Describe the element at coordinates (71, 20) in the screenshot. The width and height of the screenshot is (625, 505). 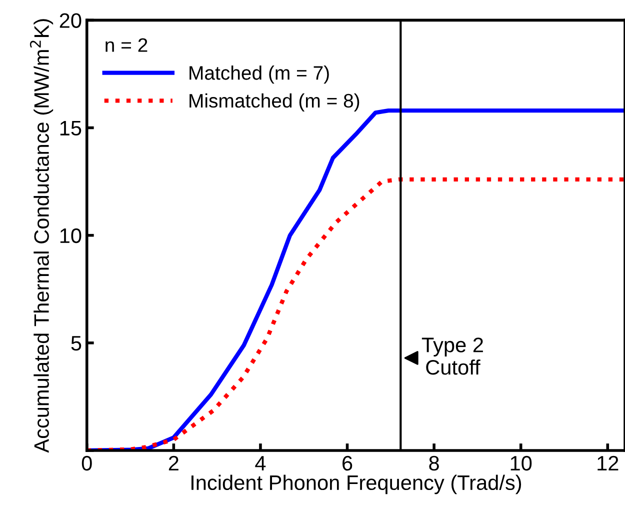
I see `y-tick-label: 20` at that location.